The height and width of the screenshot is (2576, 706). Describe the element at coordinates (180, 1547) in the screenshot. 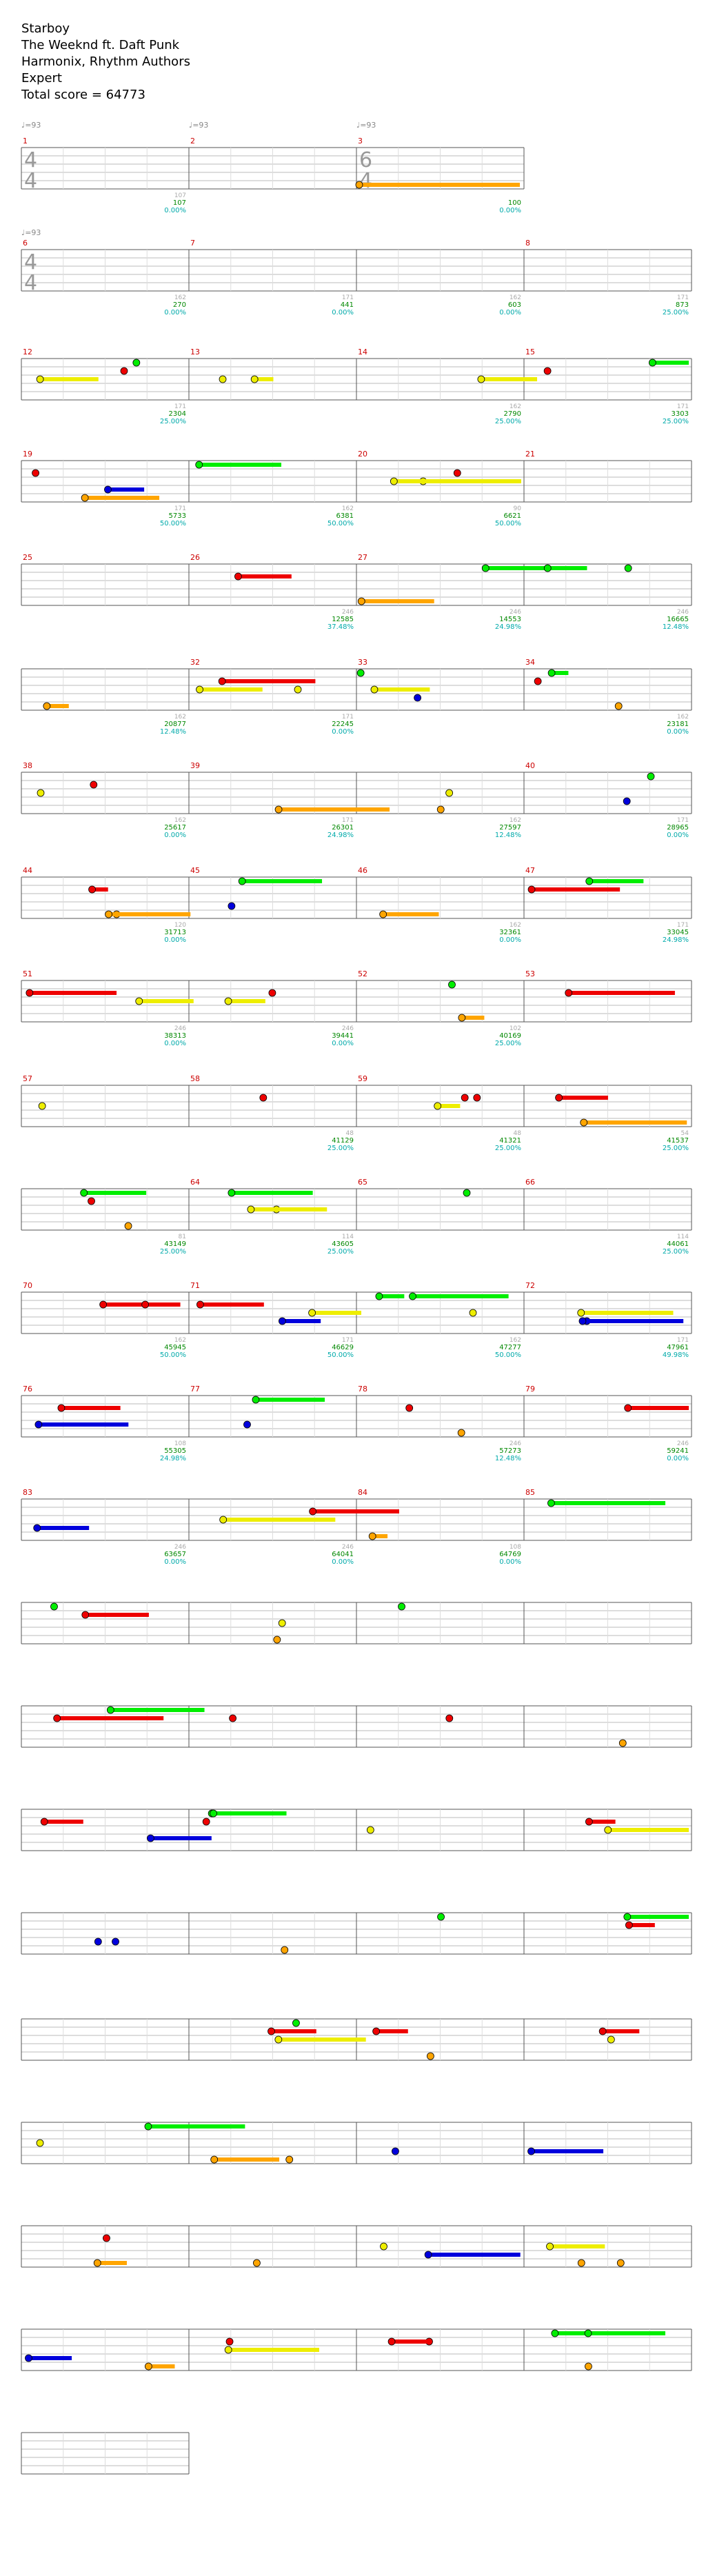

I see `note-count: 246` at that location.